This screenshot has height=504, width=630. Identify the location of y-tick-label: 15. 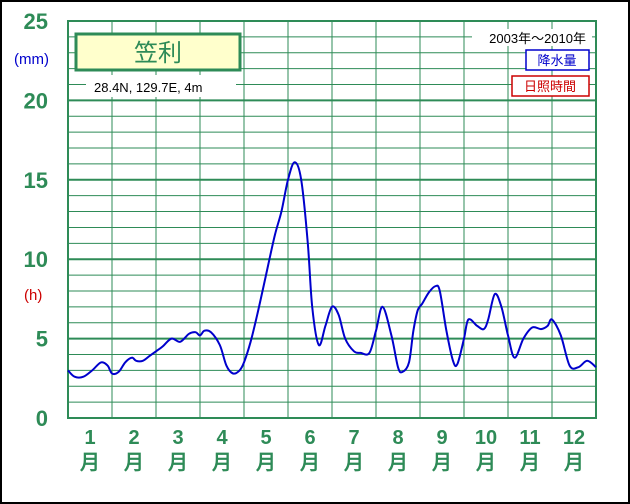
(36, 180).